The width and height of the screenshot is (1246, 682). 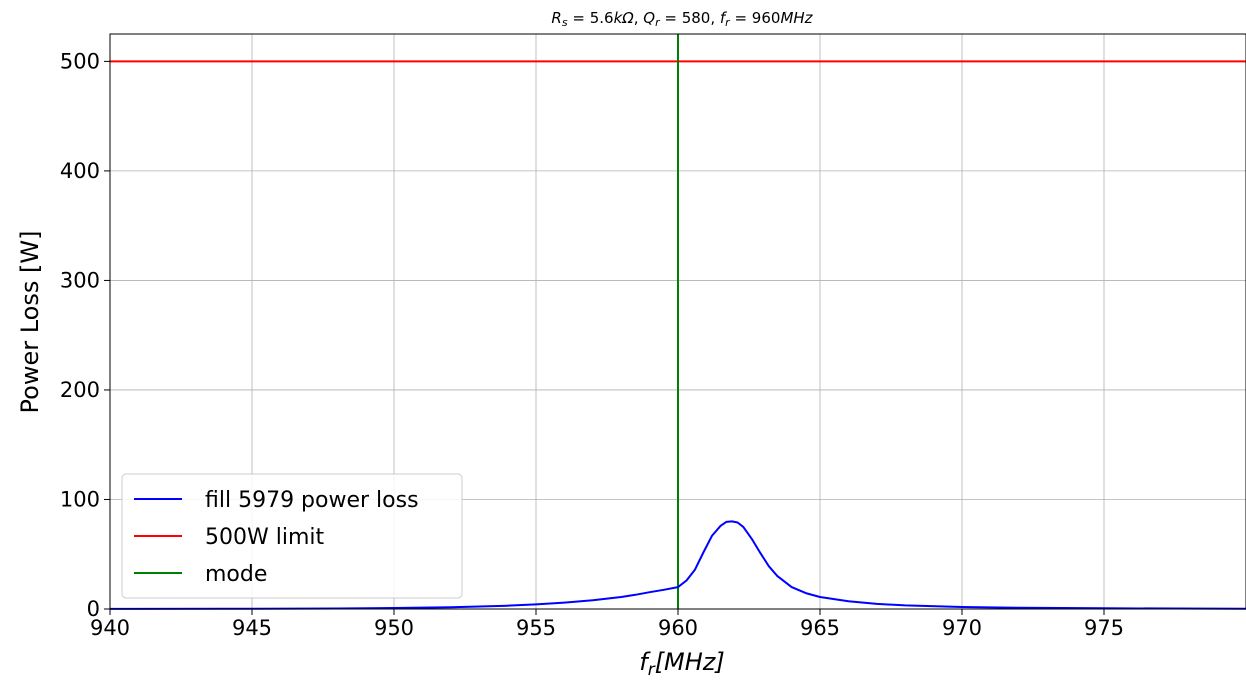 I want to click on x-axis-label: fr[MHz], so click(x=682, y=664).